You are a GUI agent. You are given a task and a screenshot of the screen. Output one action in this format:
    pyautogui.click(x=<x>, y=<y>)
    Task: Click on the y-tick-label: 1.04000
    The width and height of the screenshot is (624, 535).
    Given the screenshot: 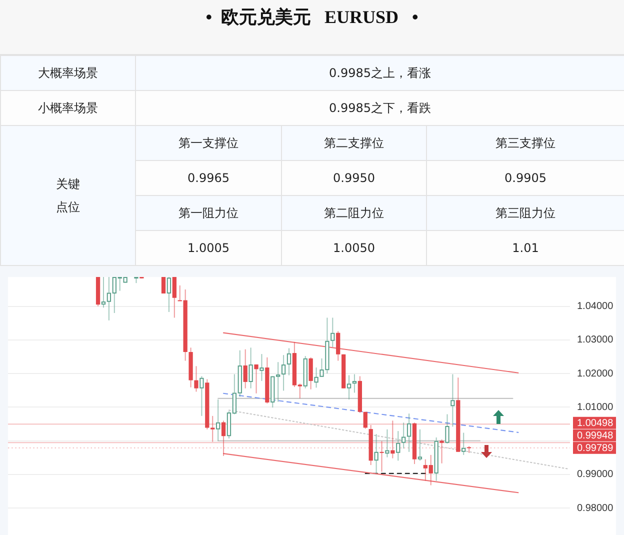 What is the action you would take?
    pyautogui.click(x=595, y=306)
    